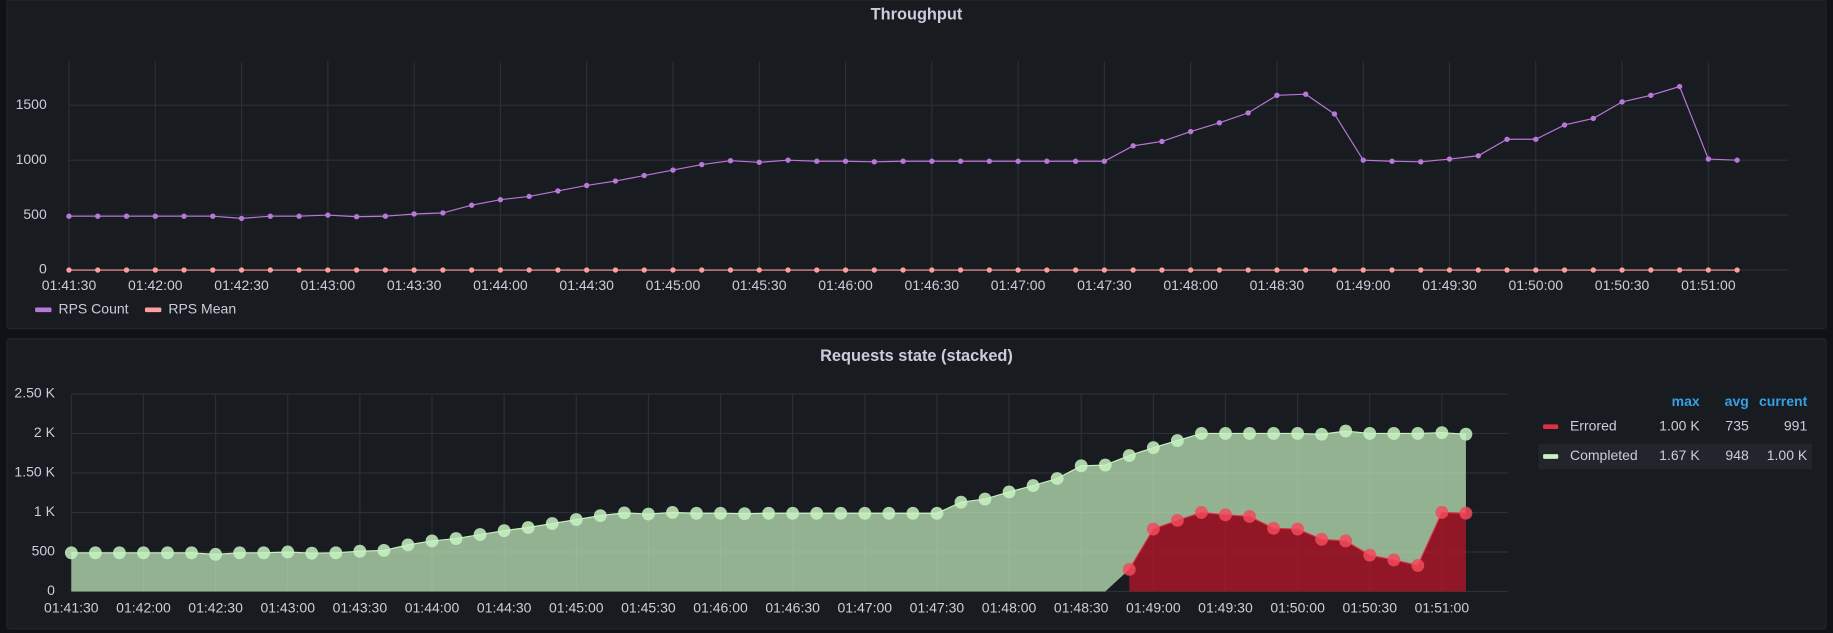  What do you see at coordinates (1593, 425) in the screenshot?
I see `legend-label: Errored` at bounding box center [1593, 425].